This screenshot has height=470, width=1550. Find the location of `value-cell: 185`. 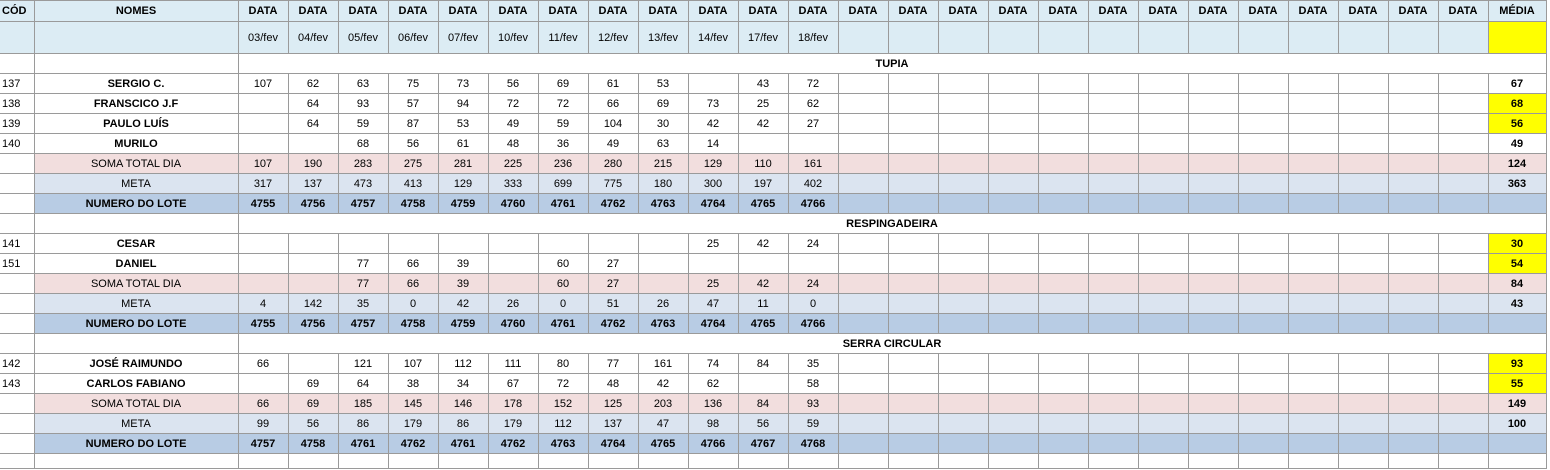

value-cell: 185 is located at coordinates (363, 403).